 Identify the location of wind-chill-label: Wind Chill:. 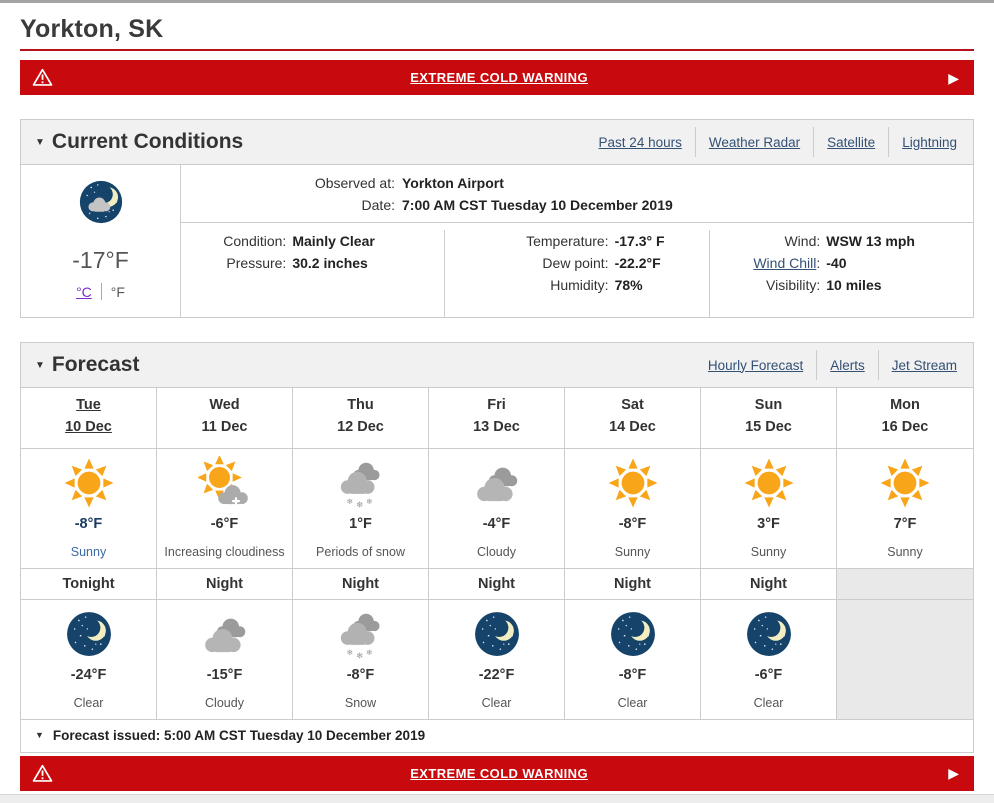
(765, 263).